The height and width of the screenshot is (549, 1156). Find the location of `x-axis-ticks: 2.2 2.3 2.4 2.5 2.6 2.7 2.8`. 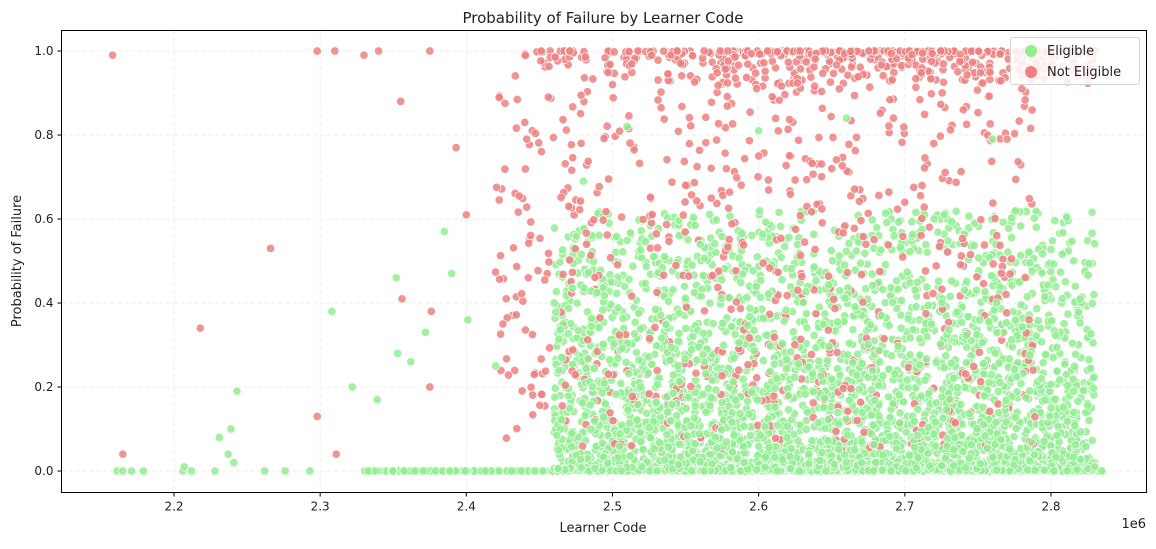

x-axis-ticks: 2.2 2.3 2.4 2.5 2.6 2.7 2.8 is located at coordinates (612, 503).